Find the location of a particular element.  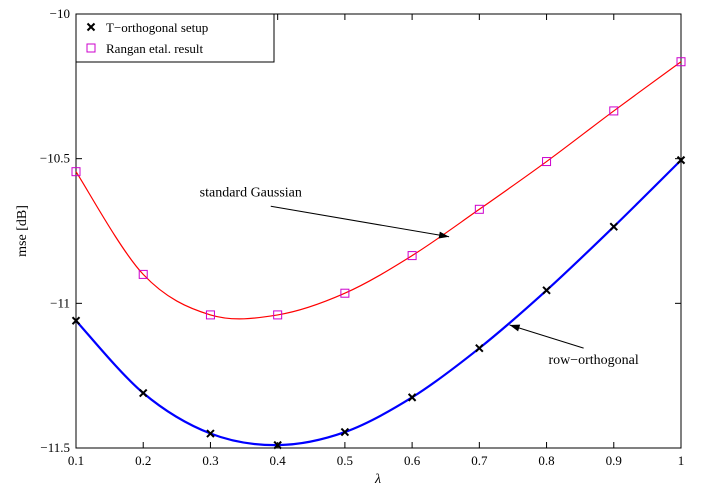

y-tick-label: −10.5 is located at coordinates (55, 158).